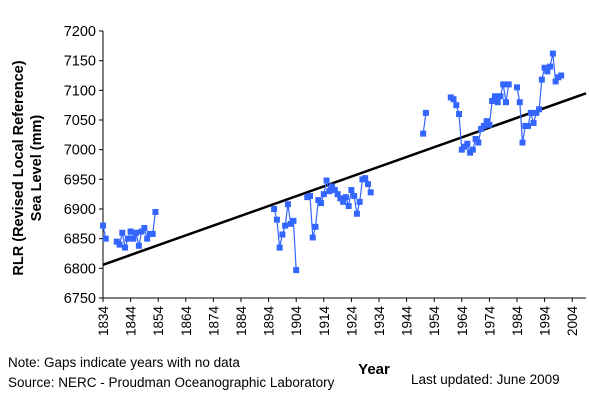  Describe the element at coordinates (572, 321) in the screenshot. I see `x-tick-label: 2004` at that location.